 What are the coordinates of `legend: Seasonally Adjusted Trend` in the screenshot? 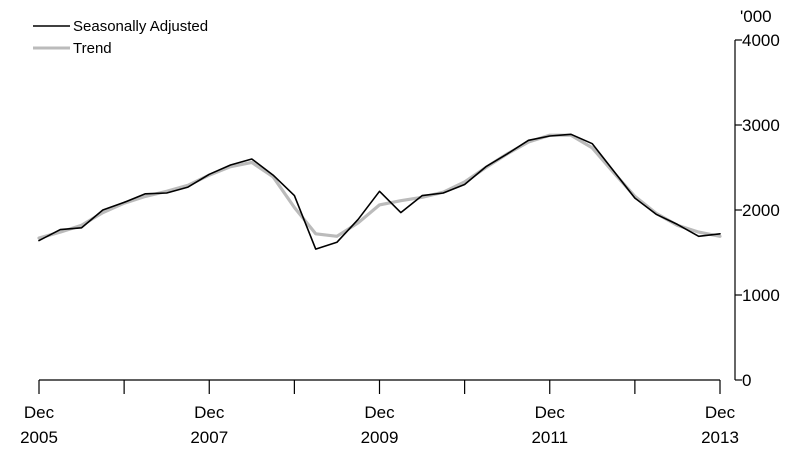 It's located at (120, 37).